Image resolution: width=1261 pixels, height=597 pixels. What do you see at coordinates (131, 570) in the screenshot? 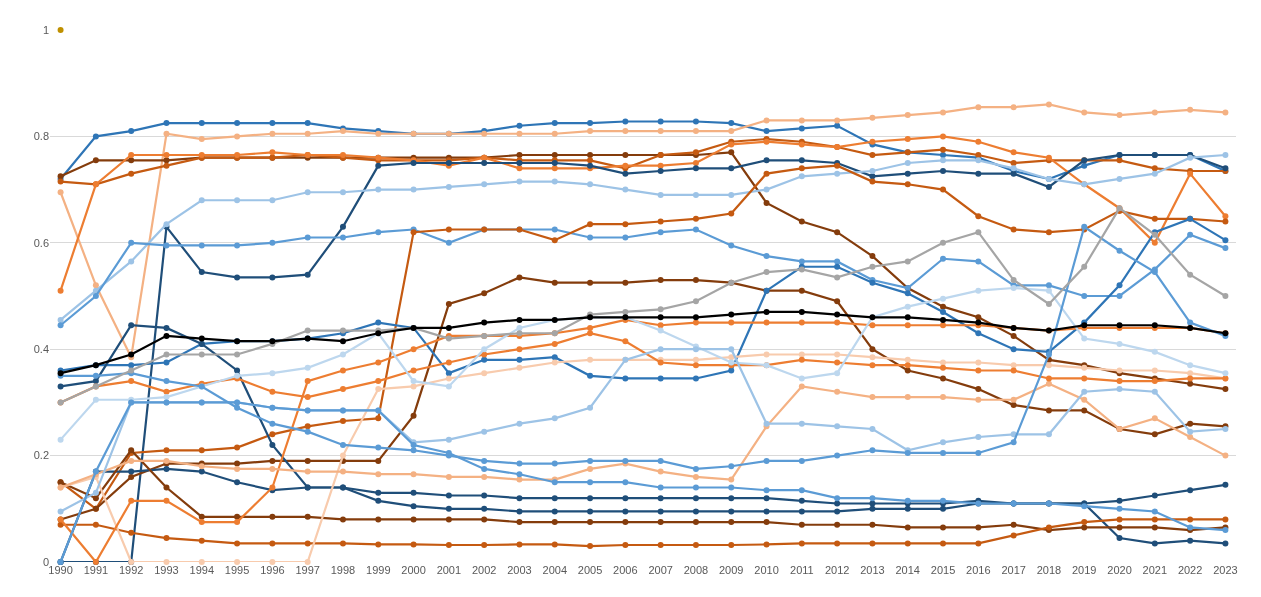
I see `x-tick-label: 1992` at bounding box center [131, 570].